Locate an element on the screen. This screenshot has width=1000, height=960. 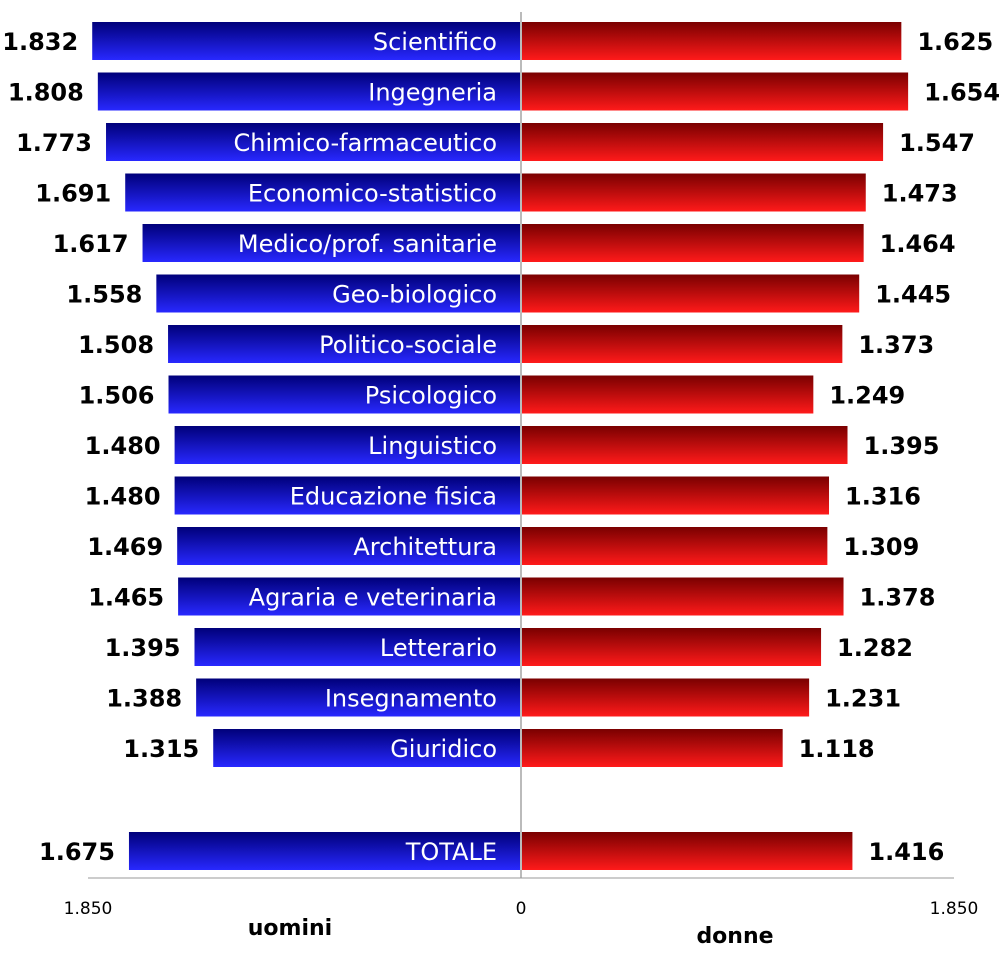
value-label-donne-1: 1.654 is located at coordinates (962, 93).